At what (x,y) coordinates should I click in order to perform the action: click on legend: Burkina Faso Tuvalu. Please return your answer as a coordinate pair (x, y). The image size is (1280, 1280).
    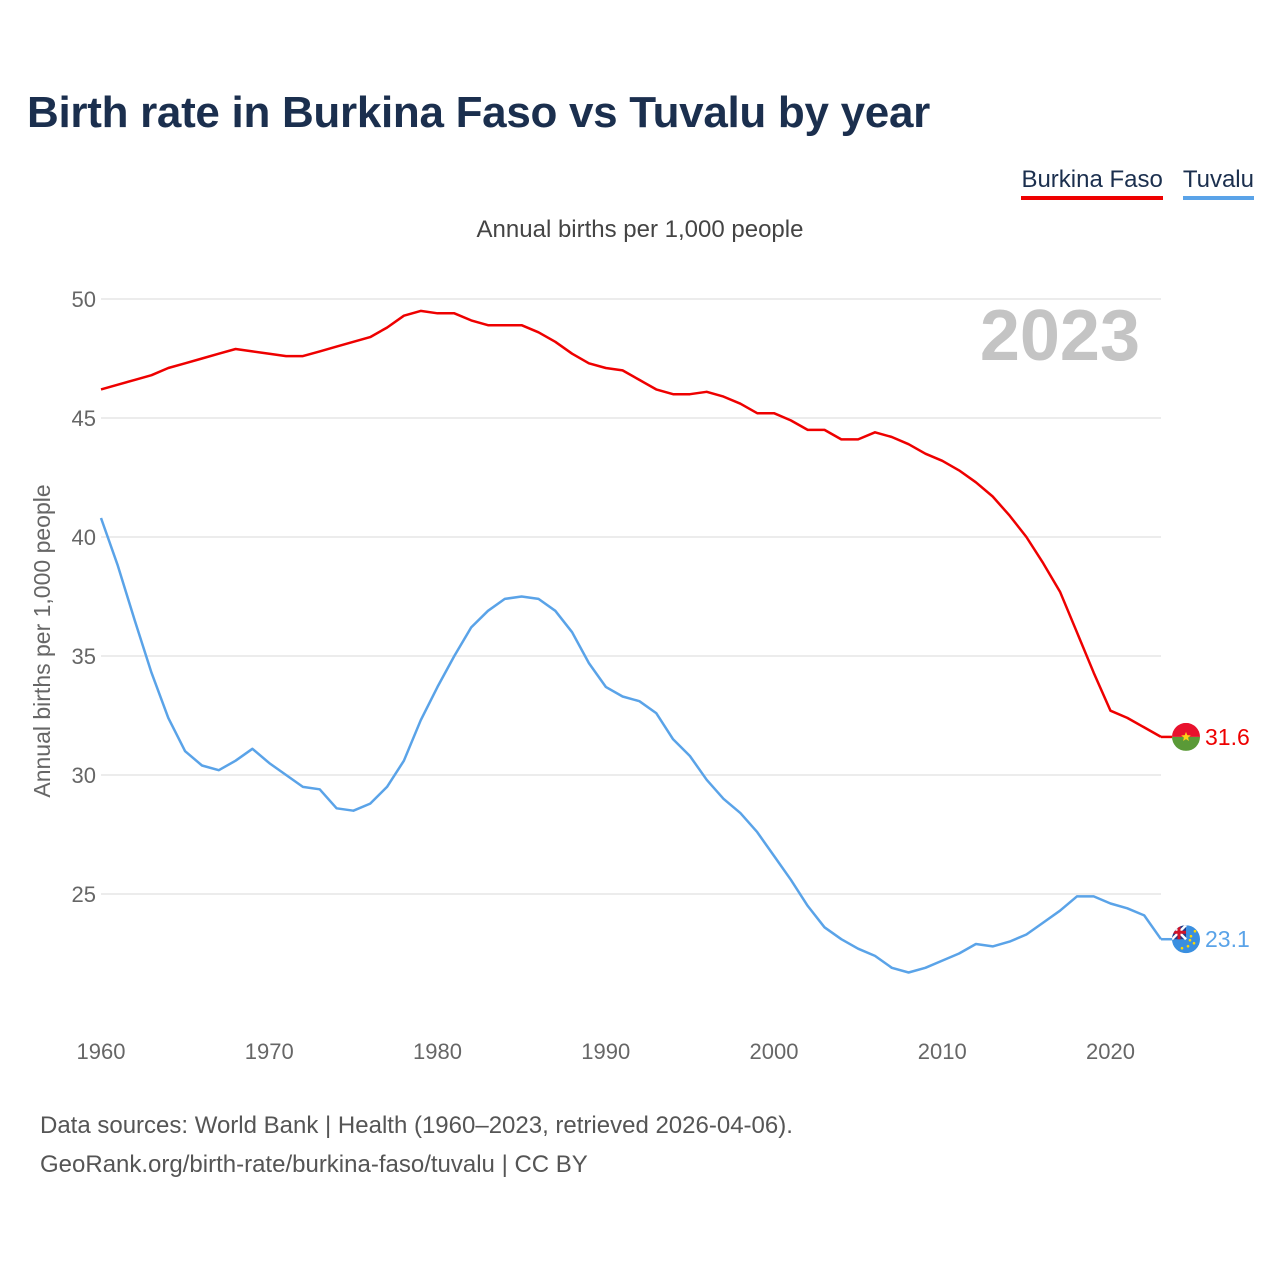
    Looking at the image, I should click on (1137, 183).